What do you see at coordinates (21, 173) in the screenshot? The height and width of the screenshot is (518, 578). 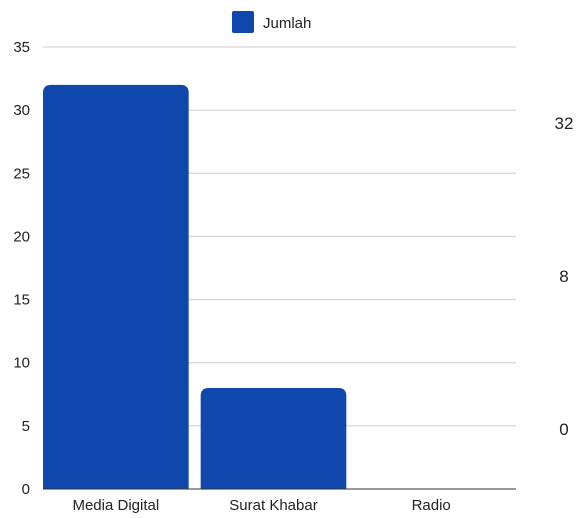 I see `y-tick-label: 25` at bounding box center [21, 173].